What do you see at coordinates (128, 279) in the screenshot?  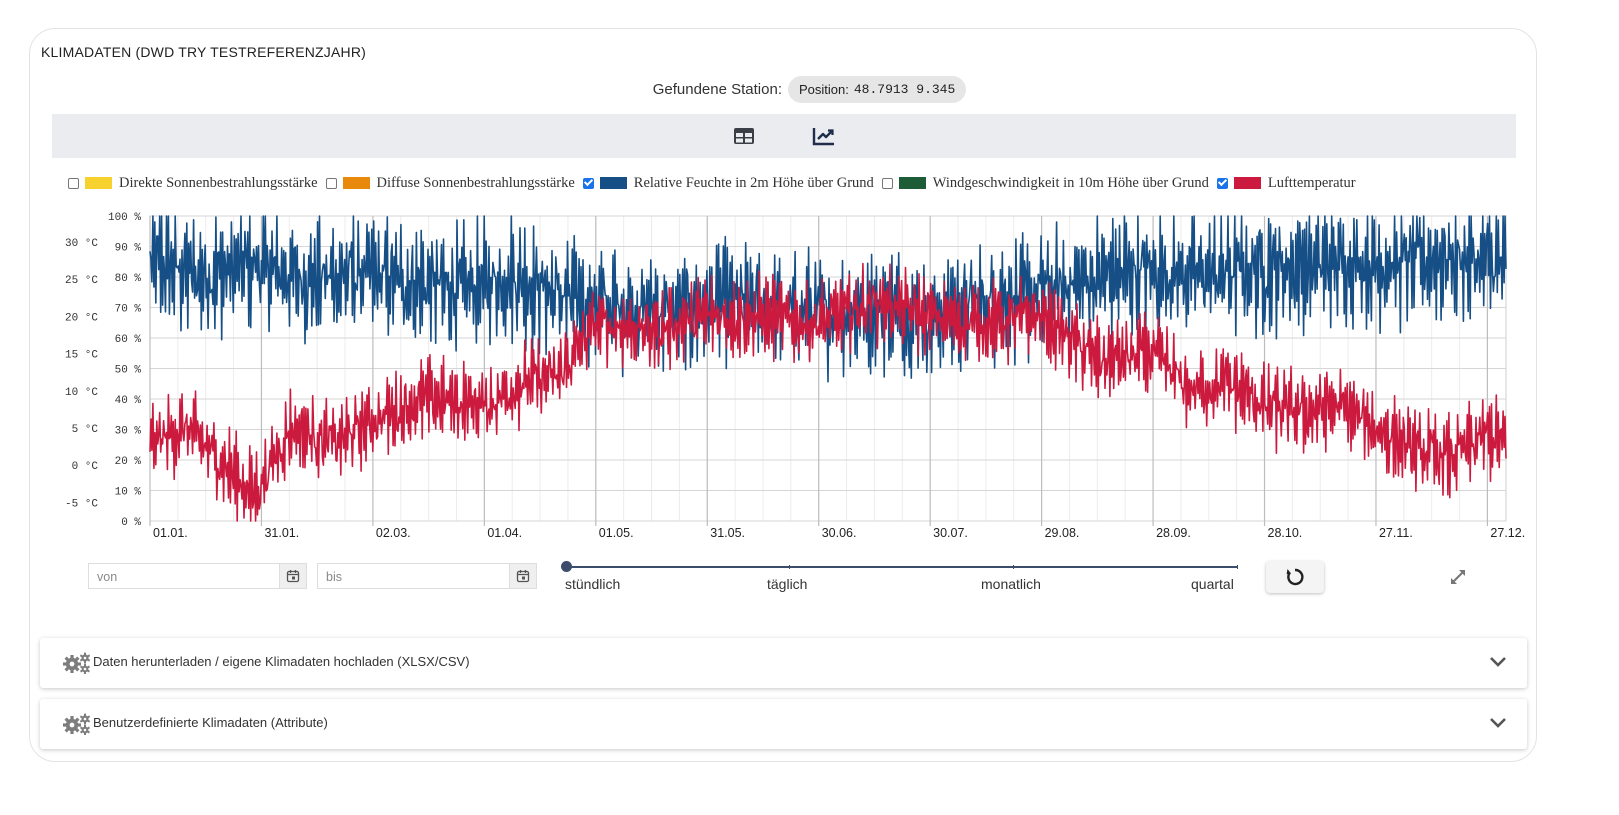 I see `y-tick-label-humidity: 80 %` at bounding box center [128, 279].